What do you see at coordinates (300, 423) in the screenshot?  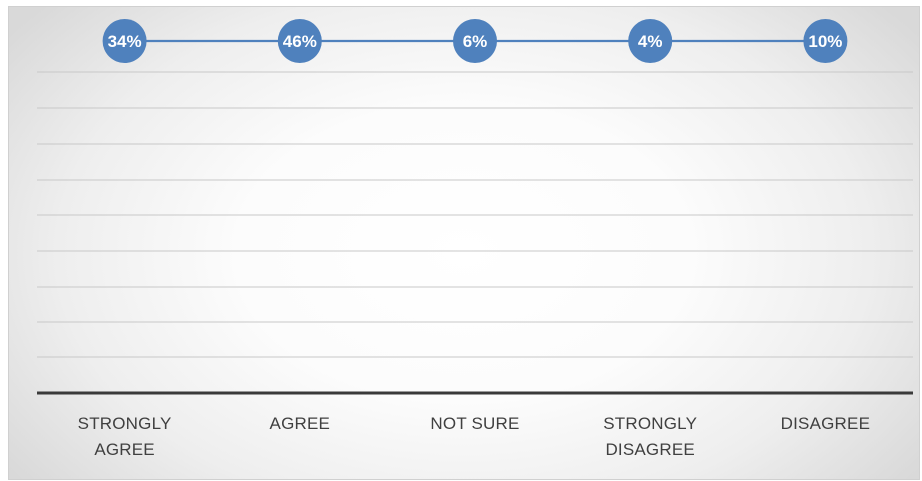 I see `category-label-2: AGREE` at bounding box center [300, 423].